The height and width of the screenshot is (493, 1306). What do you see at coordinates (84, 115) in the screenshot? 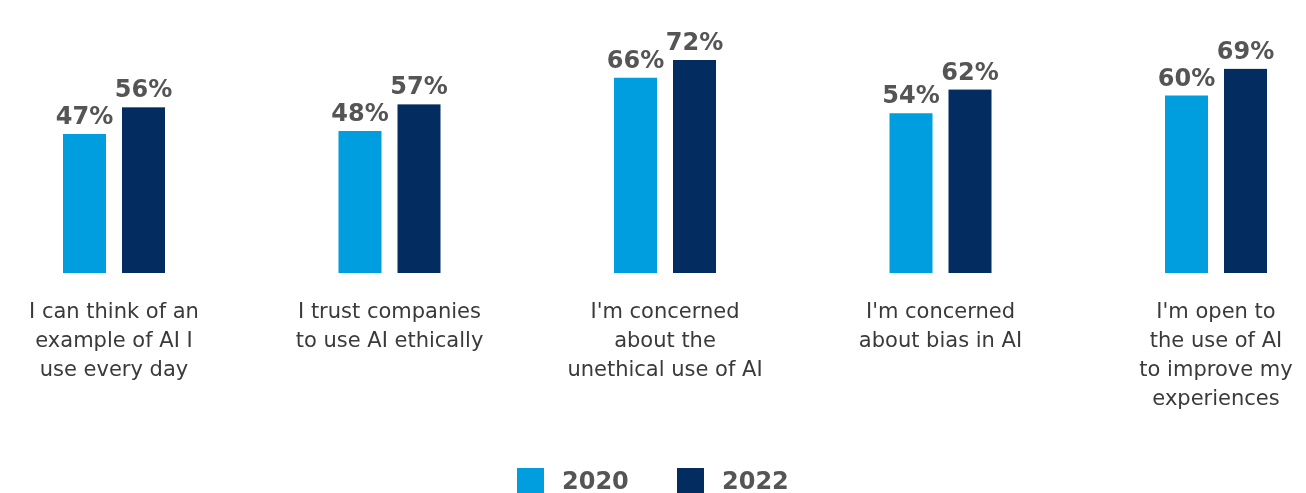
I see `data-label: 47%` at bounding box center [84, 115].